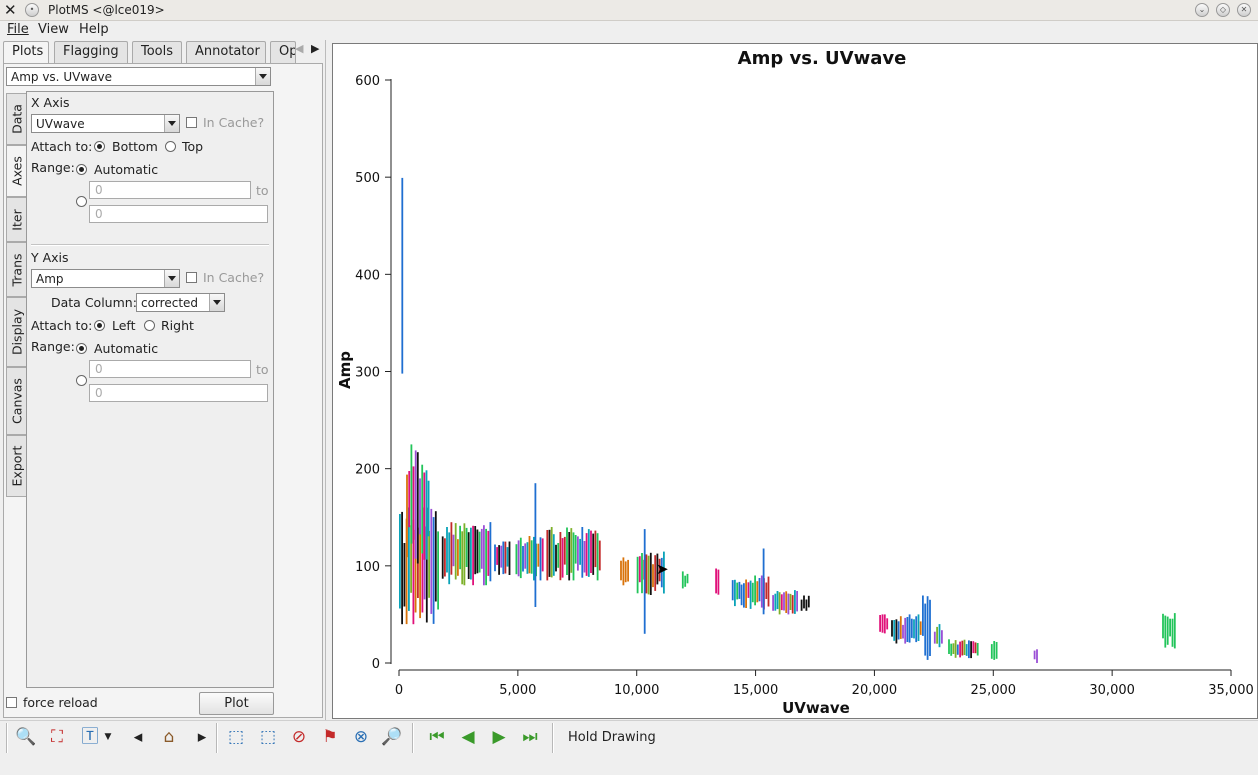  I want to click on locate-icon: 🔎, so click(392, 737).